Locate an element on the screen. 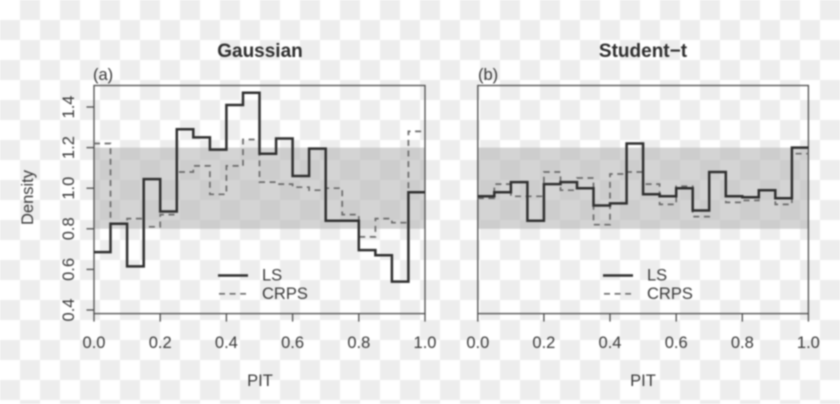  svg-text: (b) is located at coordinates (488, 75).